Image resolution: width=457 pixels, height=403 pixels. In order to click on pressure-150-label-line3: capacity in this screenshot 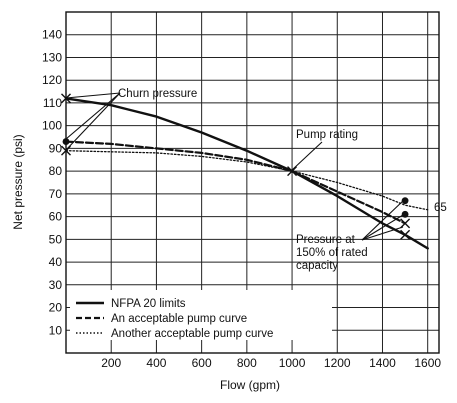, I will do `click(317, 266)`.